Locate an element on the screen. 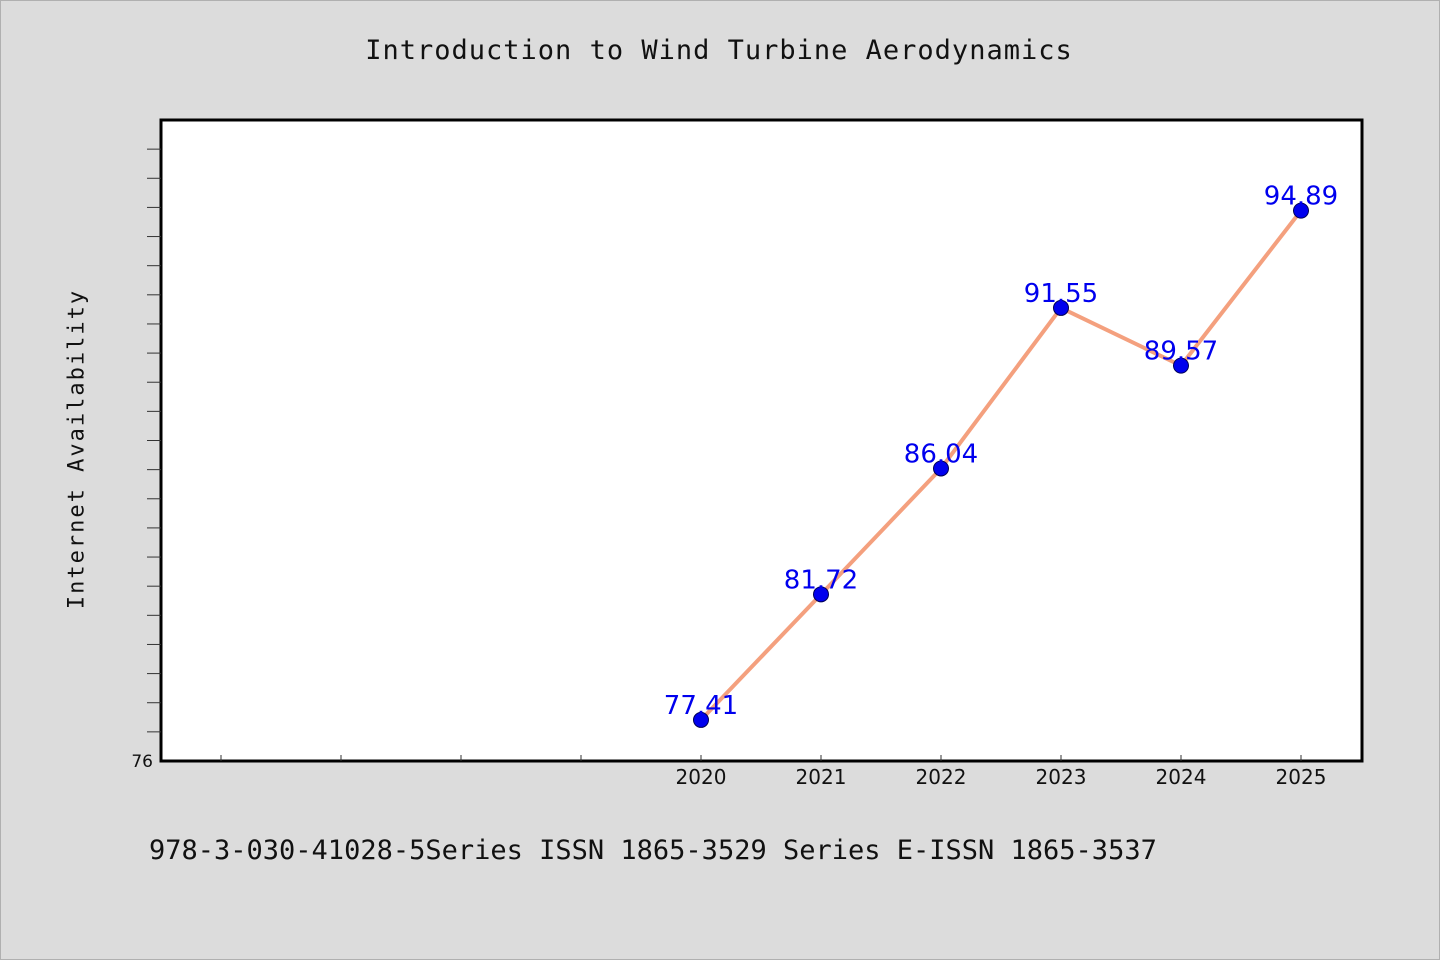  x-tick-label: 2025 is located at coordinates (1301, 777).